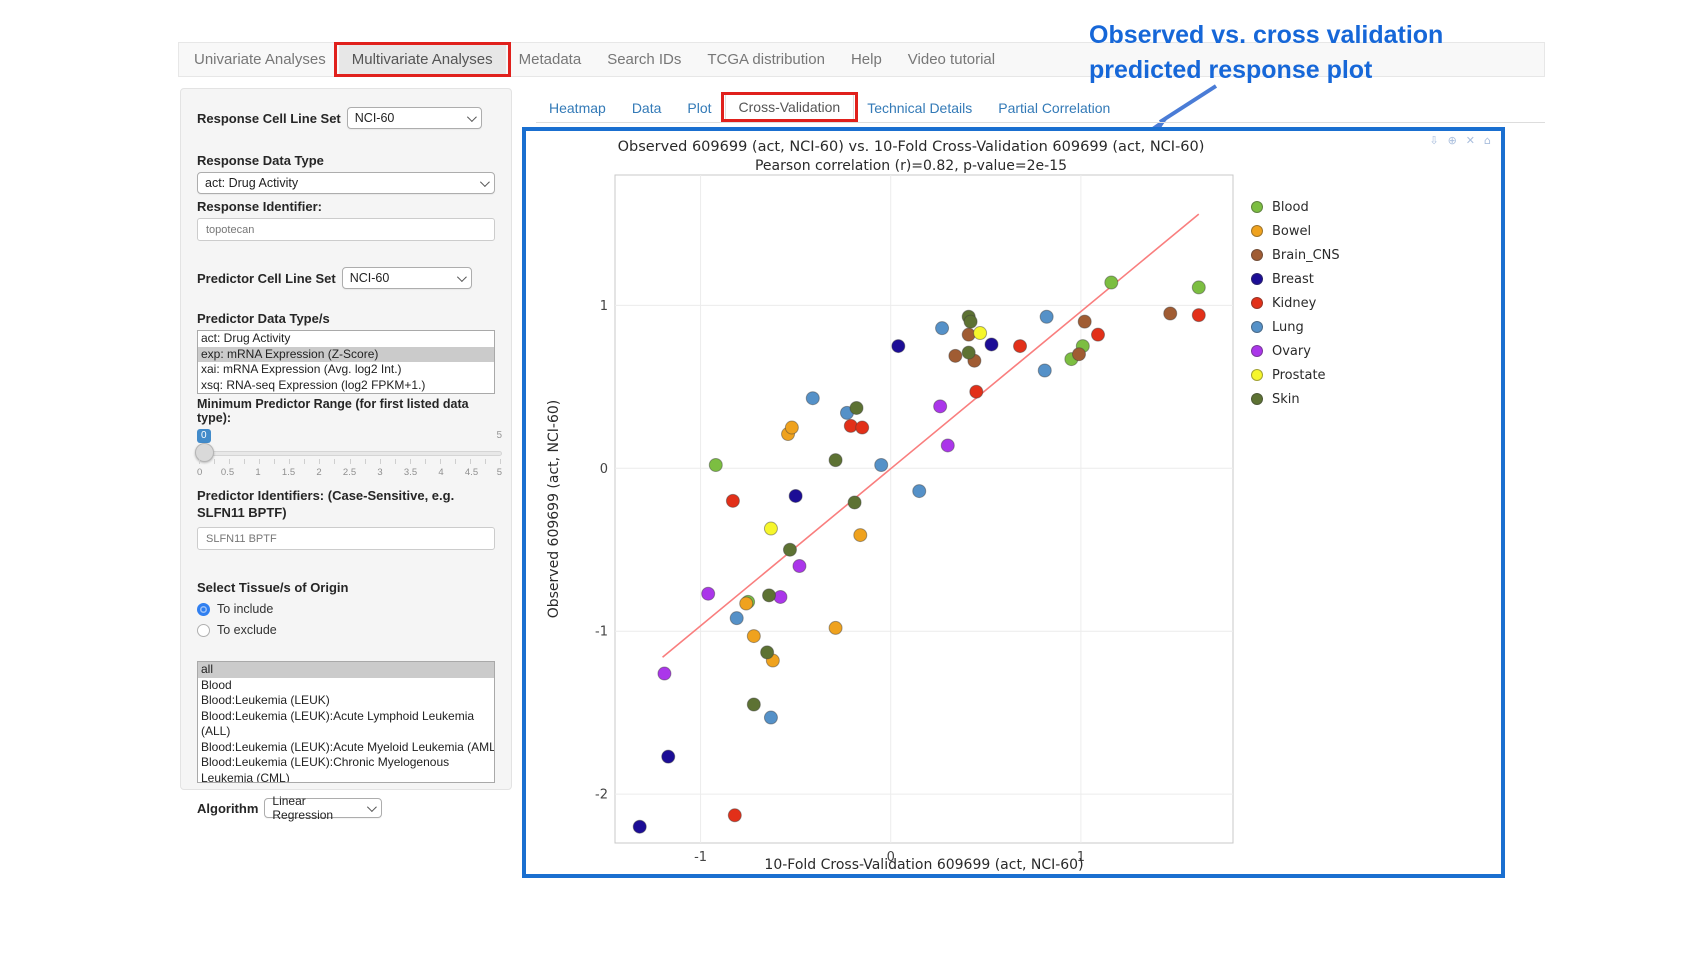 The height and width of the screenshot is (956, 1700). I want to click on legend-item-ovary: Ovary, so click(1295, 351).